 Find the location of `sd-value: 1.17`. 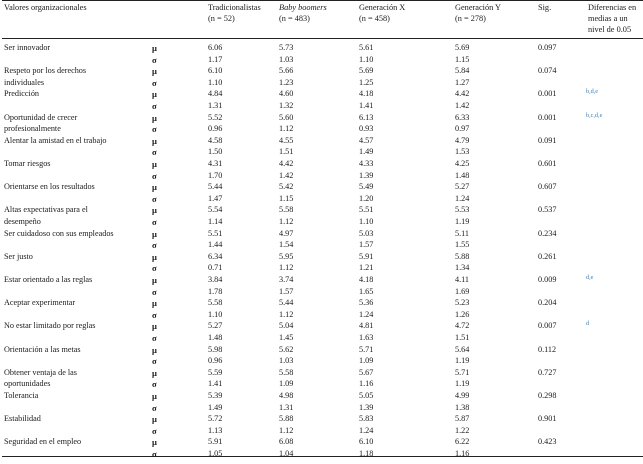

sd-value: 1.17 is located at coordinates (215, 59).